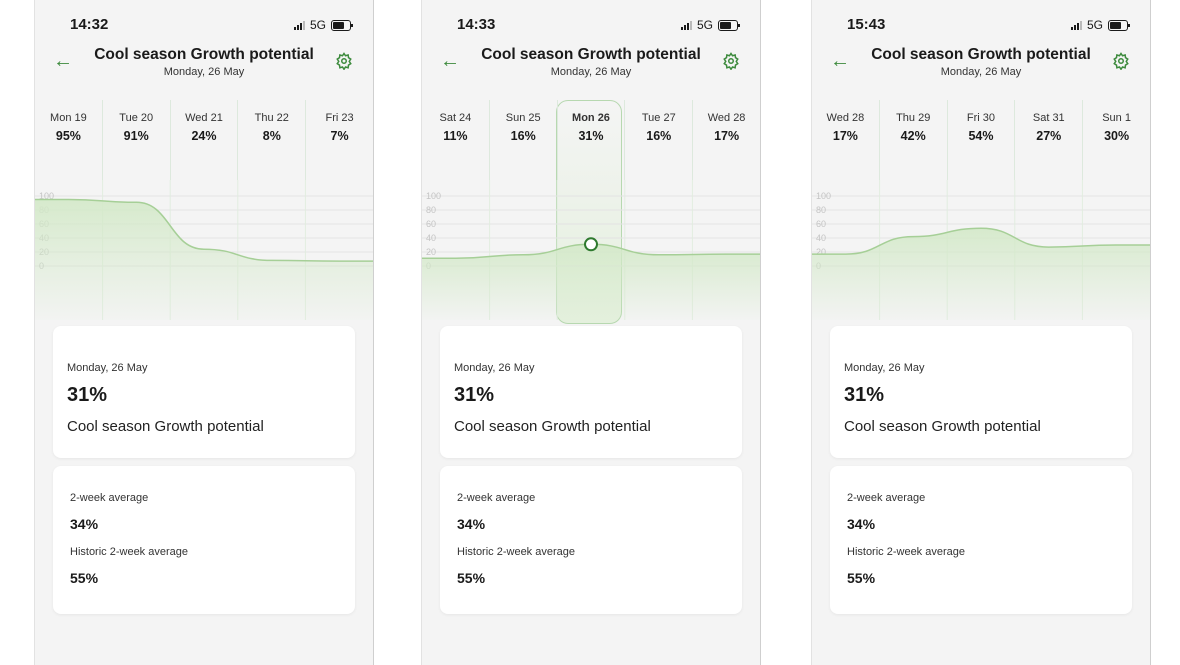 This screenshot has height=665, width=1180. What do you see at coordinates (476, 24) in the screenshot?
I see `status-time: 14:33` at bounding box center [476, 24].